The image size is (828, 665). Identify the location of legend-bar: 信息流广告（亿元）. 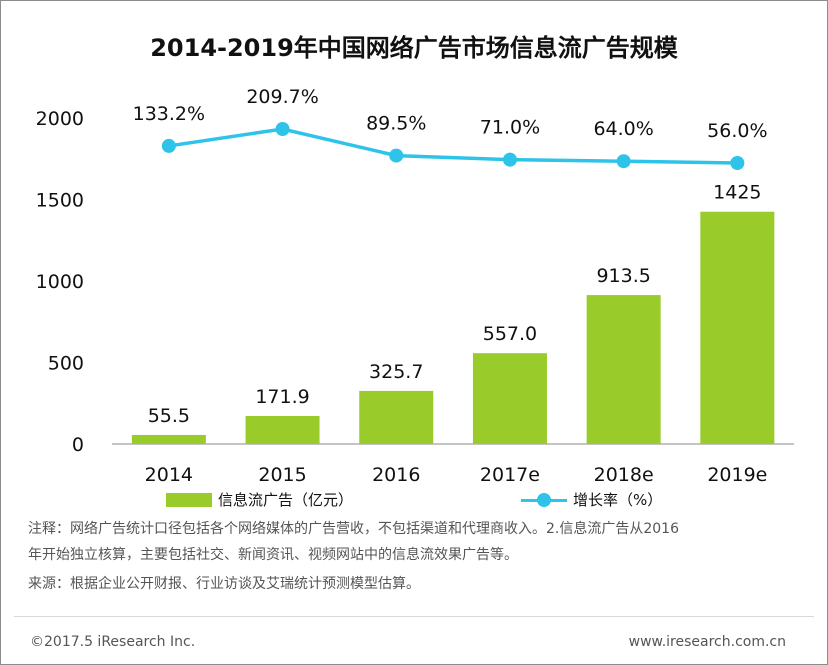
(259, 499).